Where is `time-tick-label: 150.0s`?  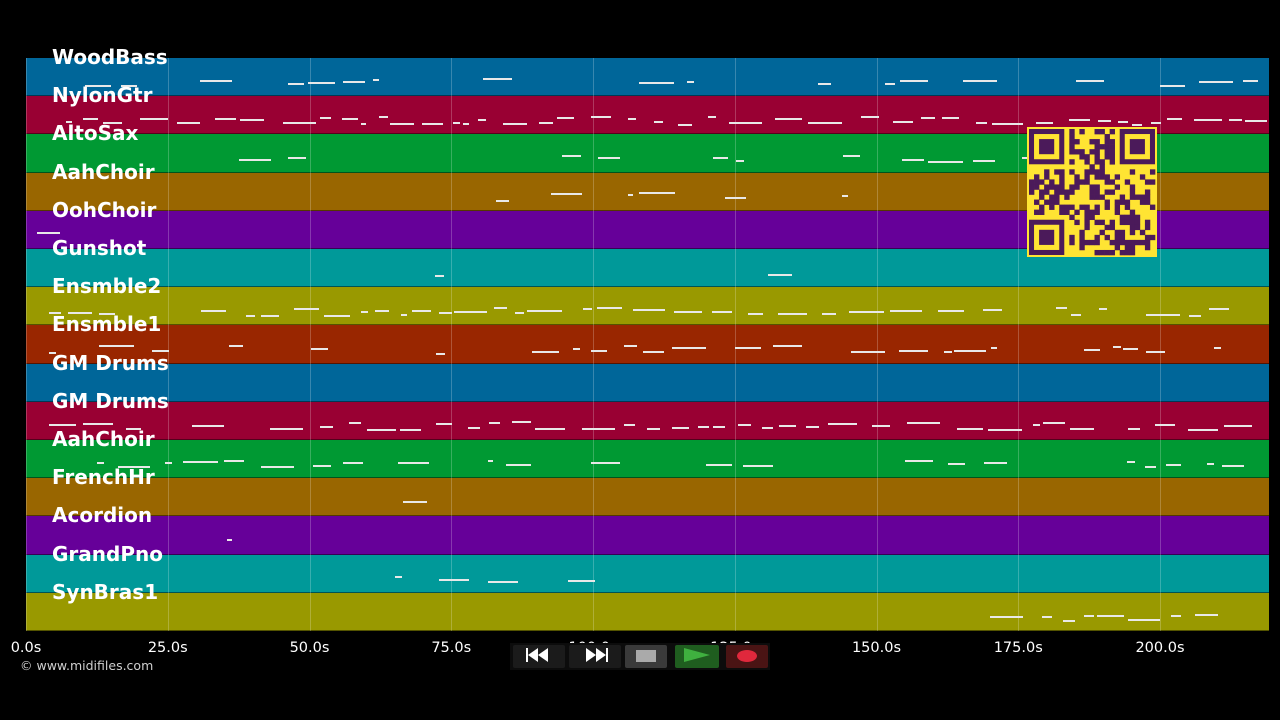 time-tick-label: 150.0s is located at coordinates (876, 648).